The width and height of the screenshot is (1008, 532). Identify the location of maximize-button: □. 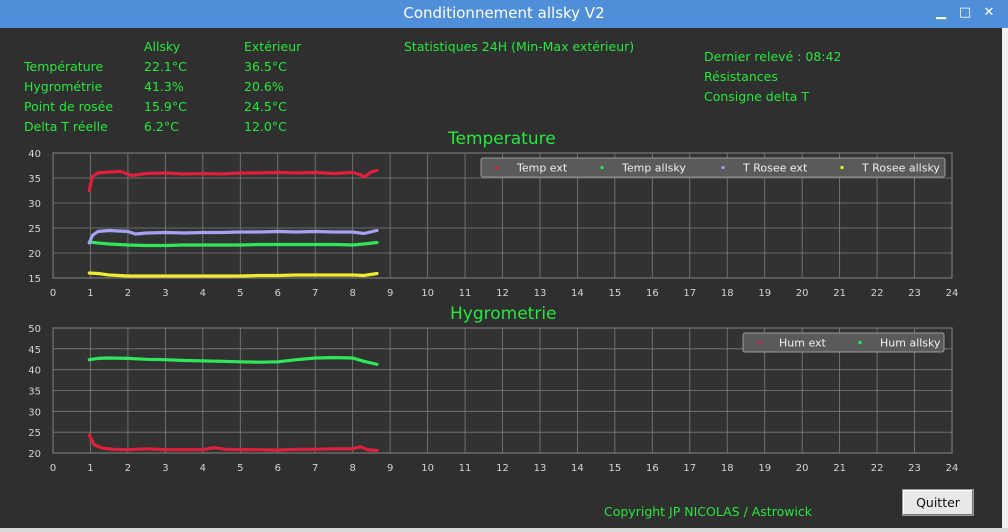
(965, 12).